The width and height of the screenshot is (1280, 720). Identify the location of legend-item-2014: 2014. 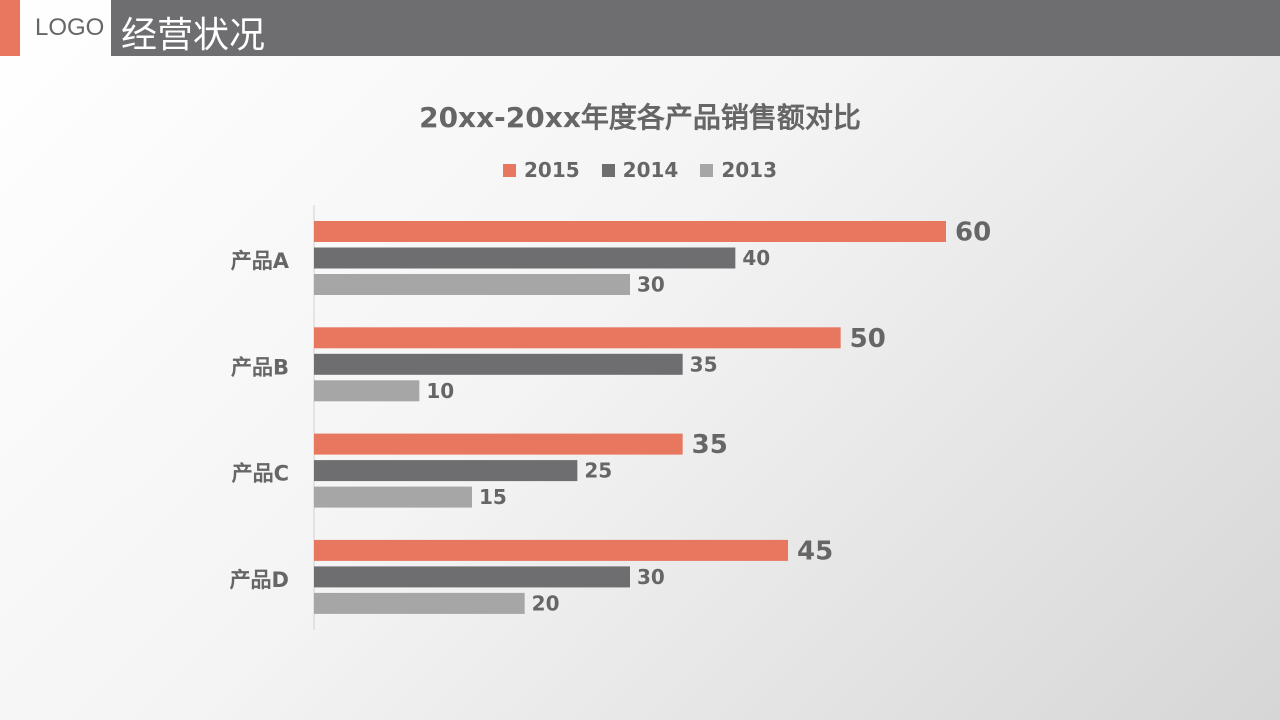
(640, 170).